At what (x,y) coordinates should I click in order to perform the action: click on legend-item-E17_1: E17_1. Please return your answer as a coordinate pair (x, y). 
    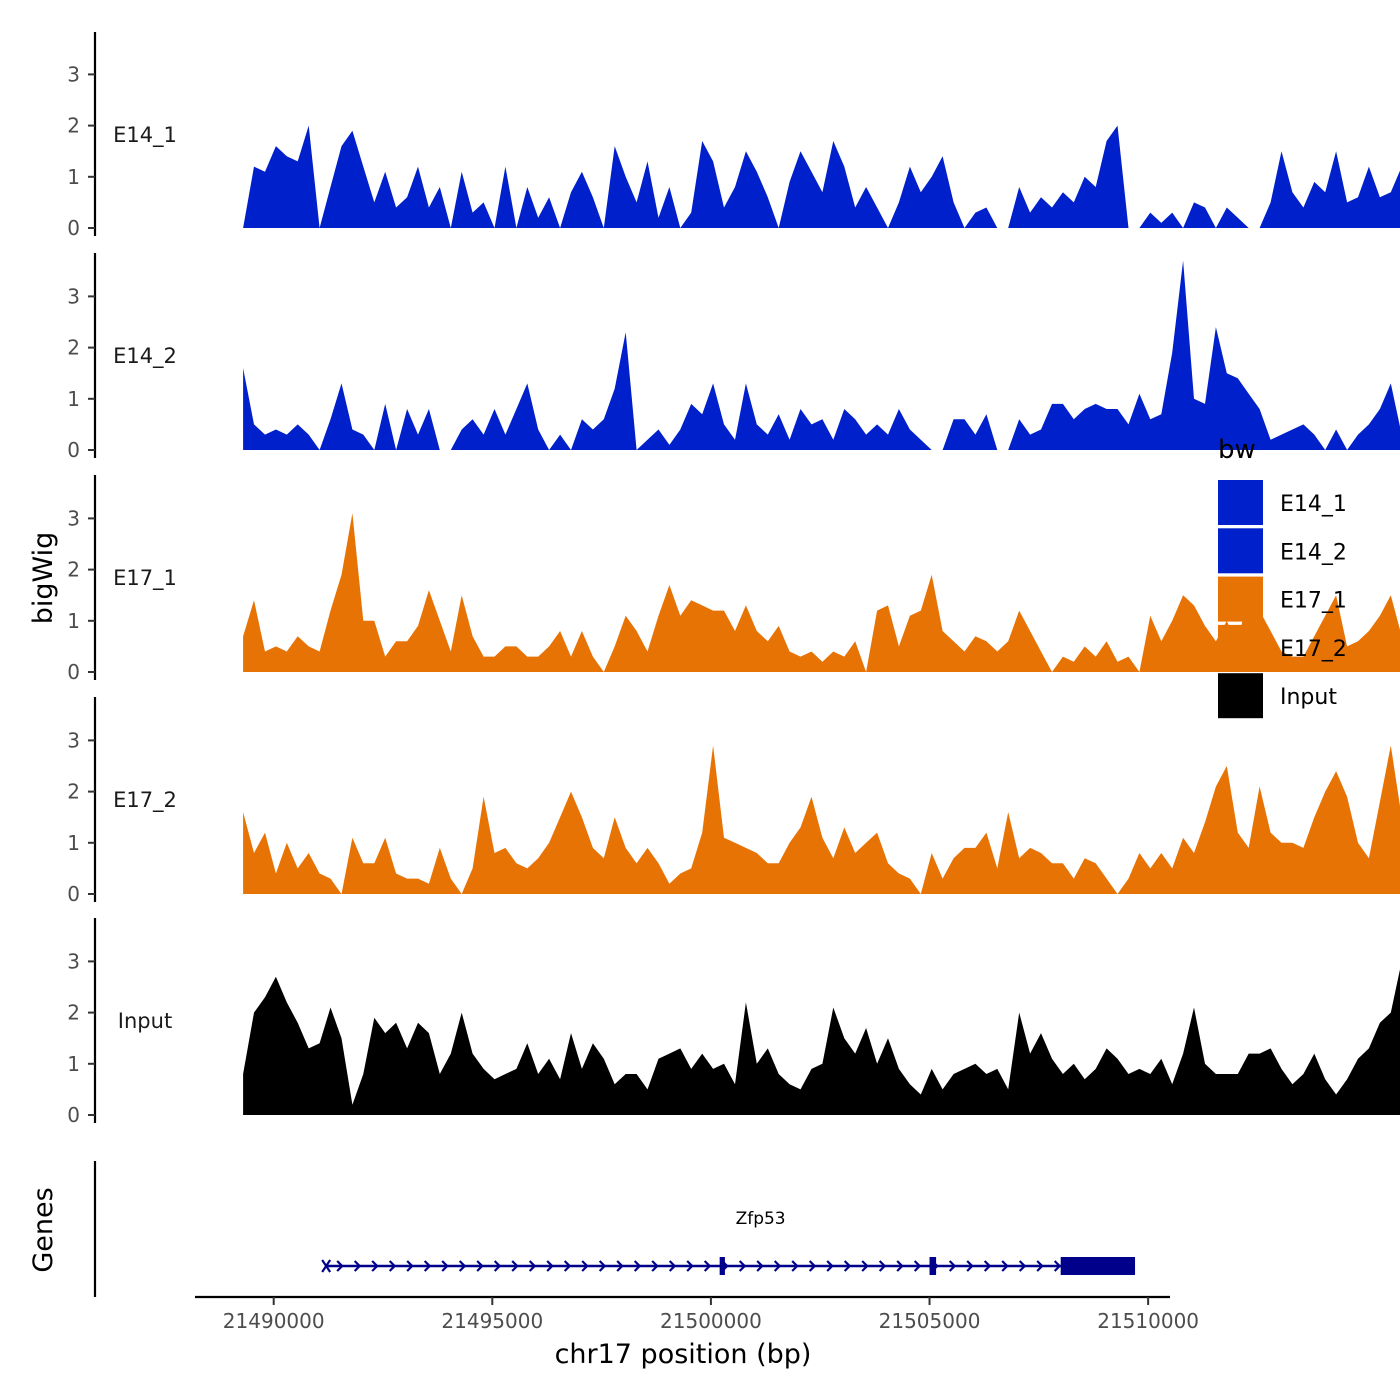
    Looking at the image, I should click on (1282, 599).